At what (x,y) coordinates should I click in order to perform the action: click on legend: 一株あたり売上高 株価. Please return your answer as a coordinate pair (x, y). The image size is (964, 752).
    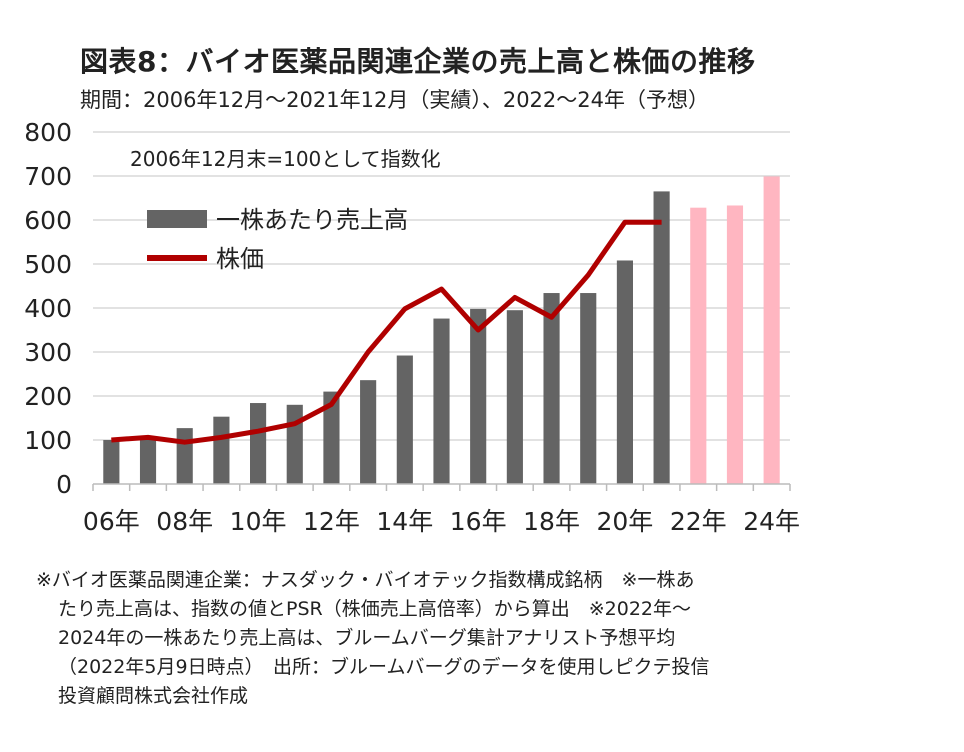
    Looking at the image, I should click on (277, 239).